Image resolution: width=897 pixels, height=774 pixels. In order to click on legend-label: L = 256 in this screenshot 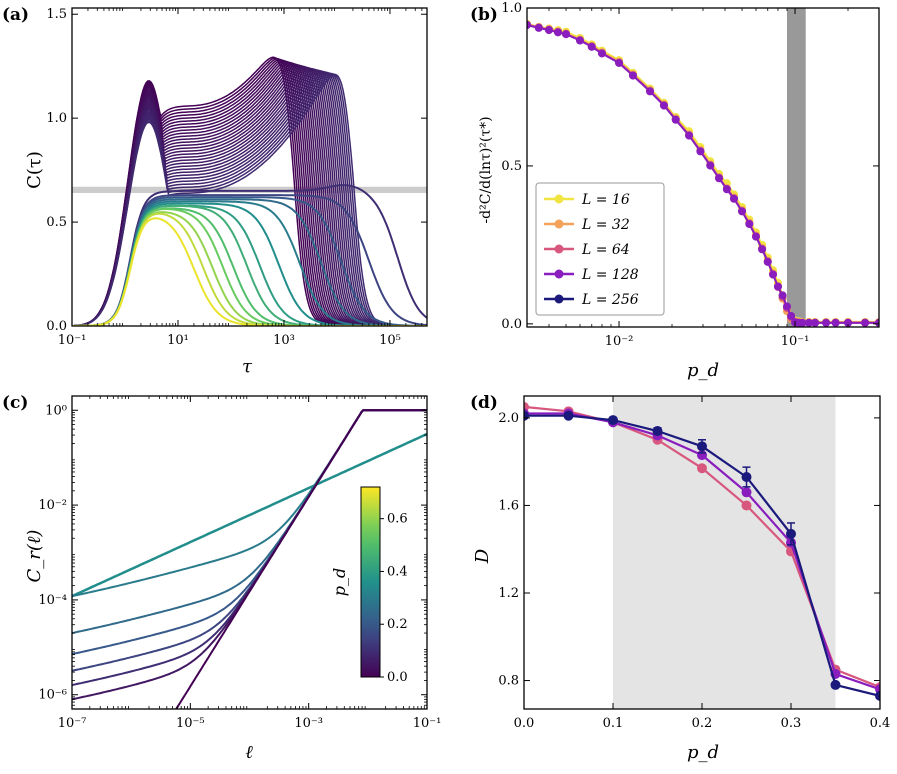, I will do `click(610, 300)`.